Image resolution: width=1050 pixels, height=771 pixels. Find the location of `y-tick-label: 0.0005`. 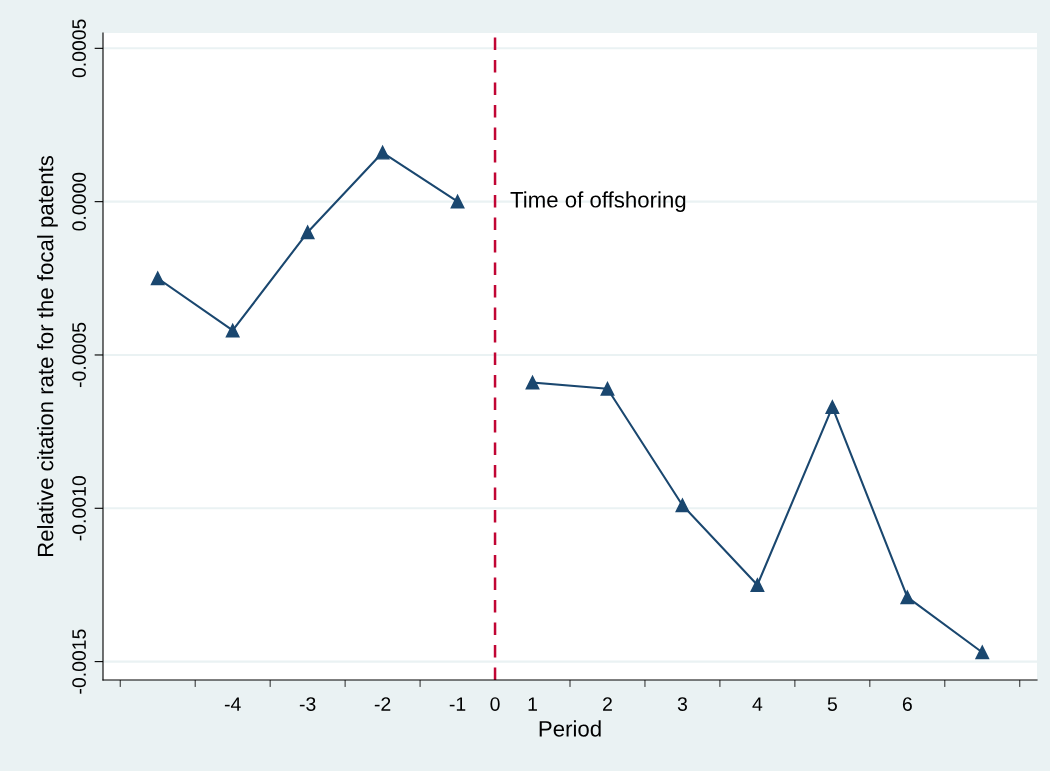

y-tick-label: 0.0005 is located at coordinates (79, 48).